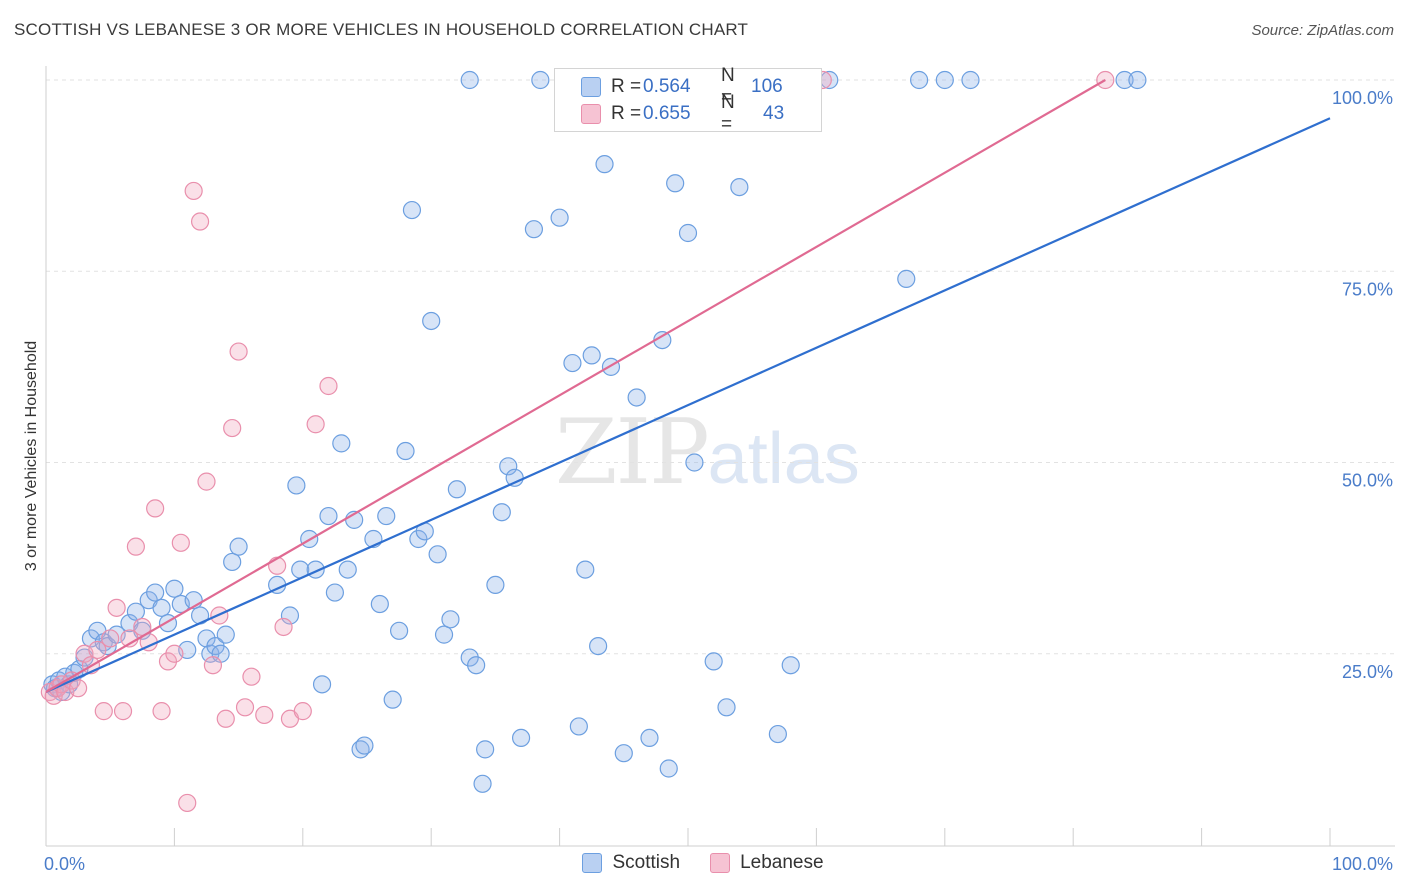 This screenshot has width=1406, height=892. Describe the element at coordinates (591, 114) in the screenshot. I see `lebanese-swatch` at that location.